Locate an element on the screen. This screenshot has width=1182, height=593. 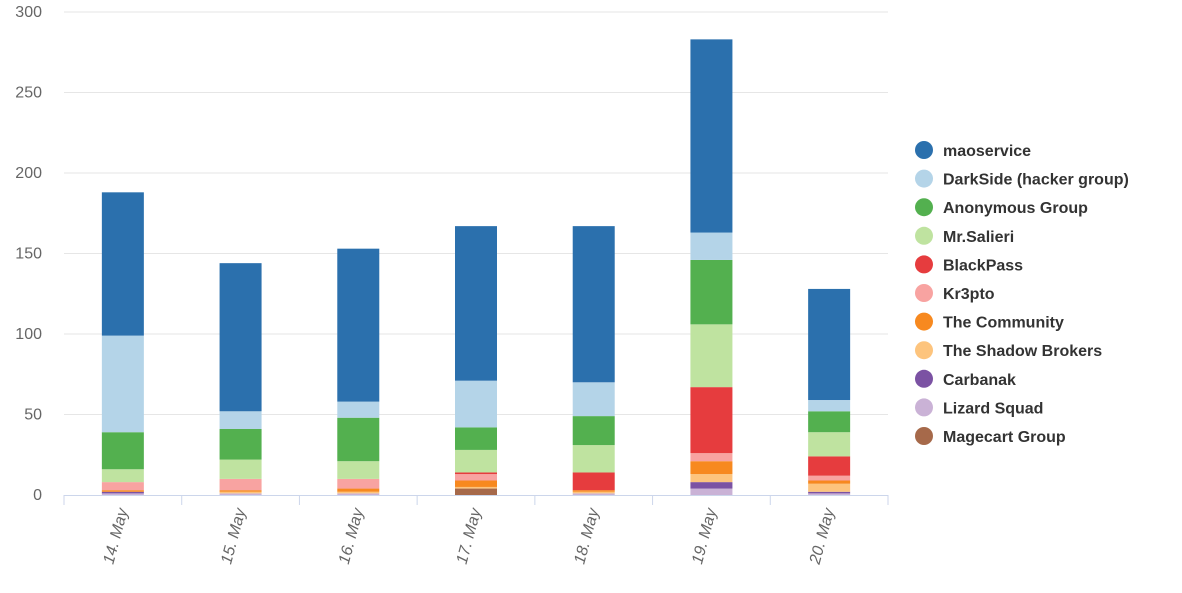
legend-item: maoservice is located at coordinates (973, 150).